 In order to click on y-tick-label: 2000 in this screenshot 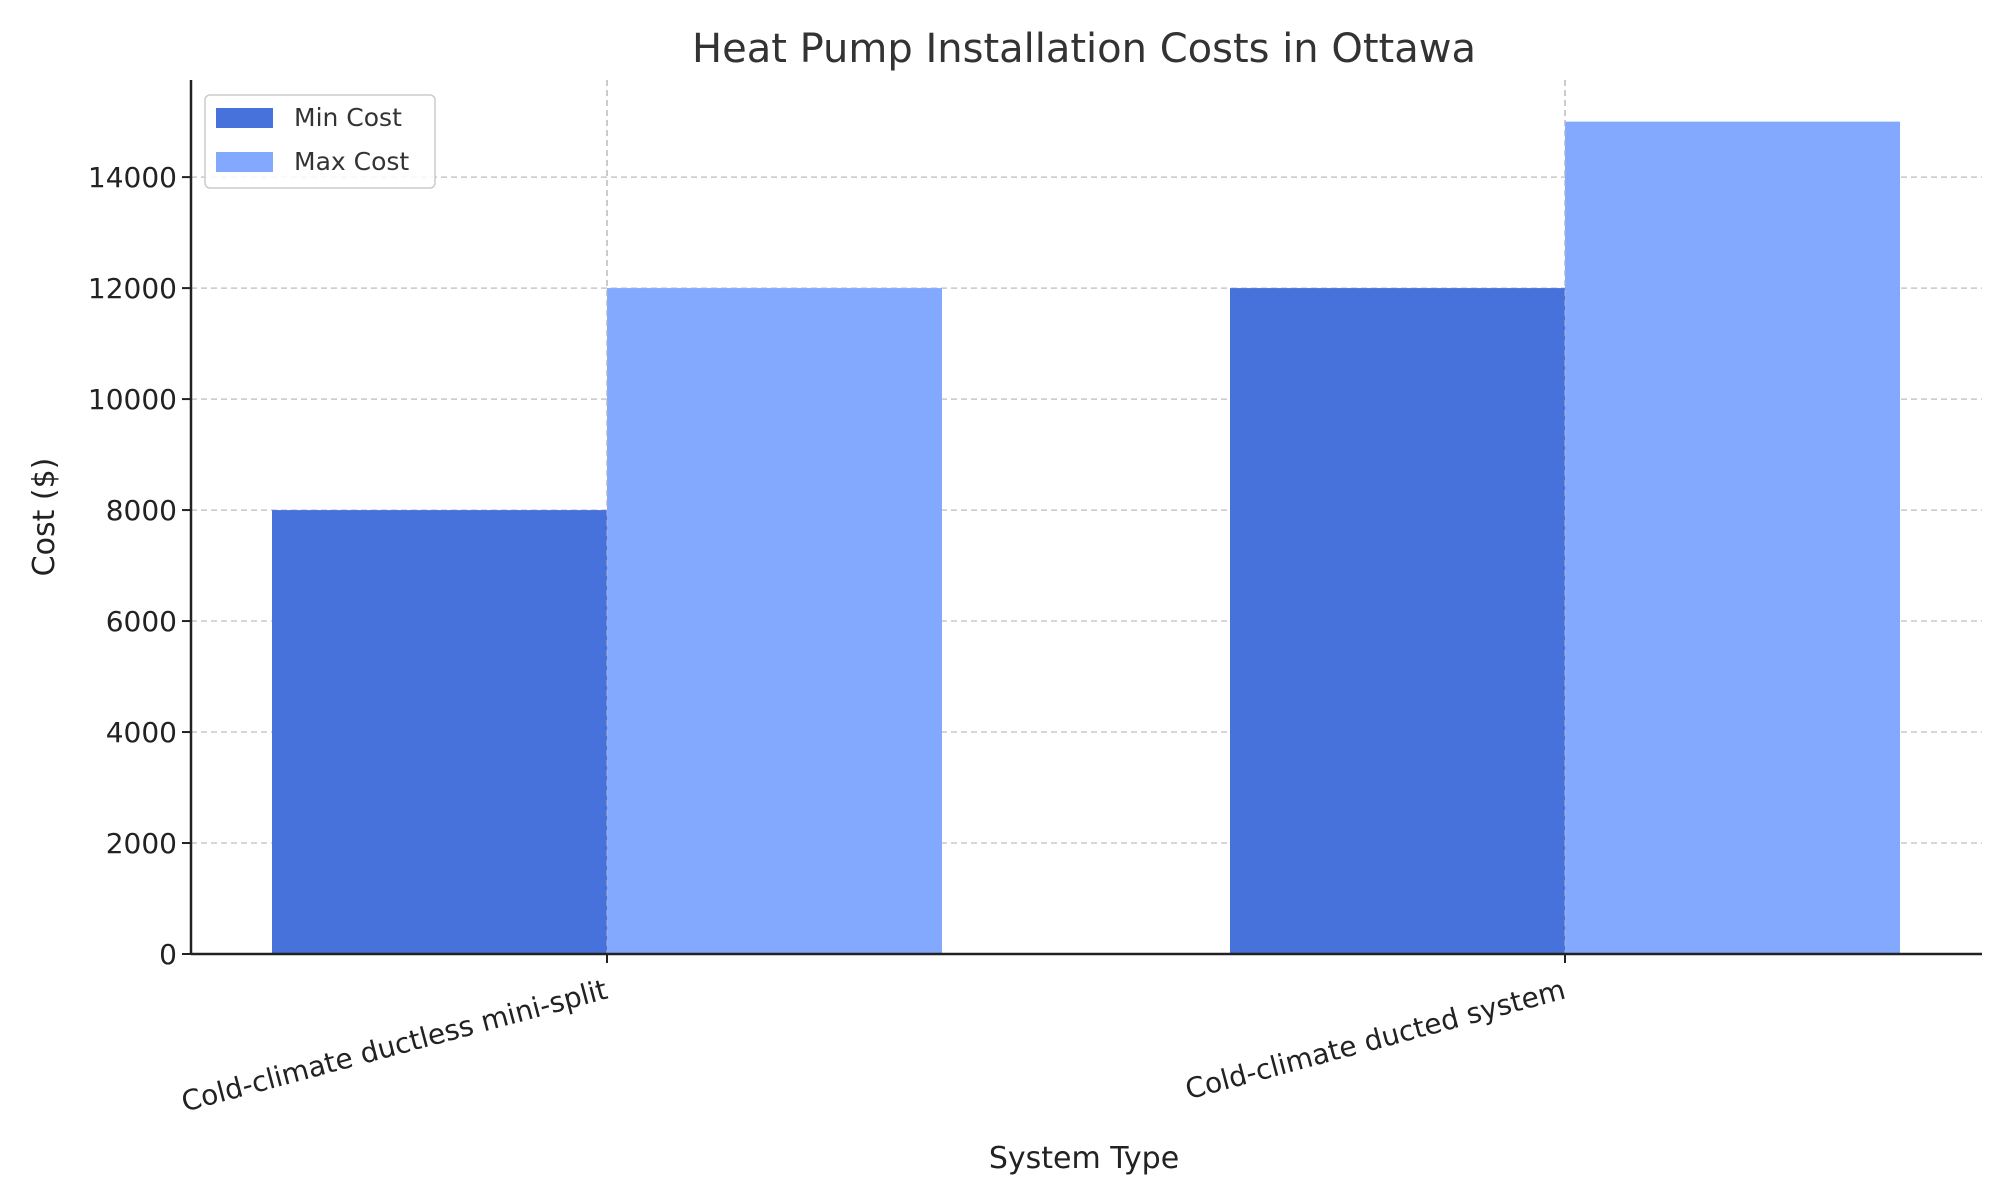, I will do `click(141, 843)`.